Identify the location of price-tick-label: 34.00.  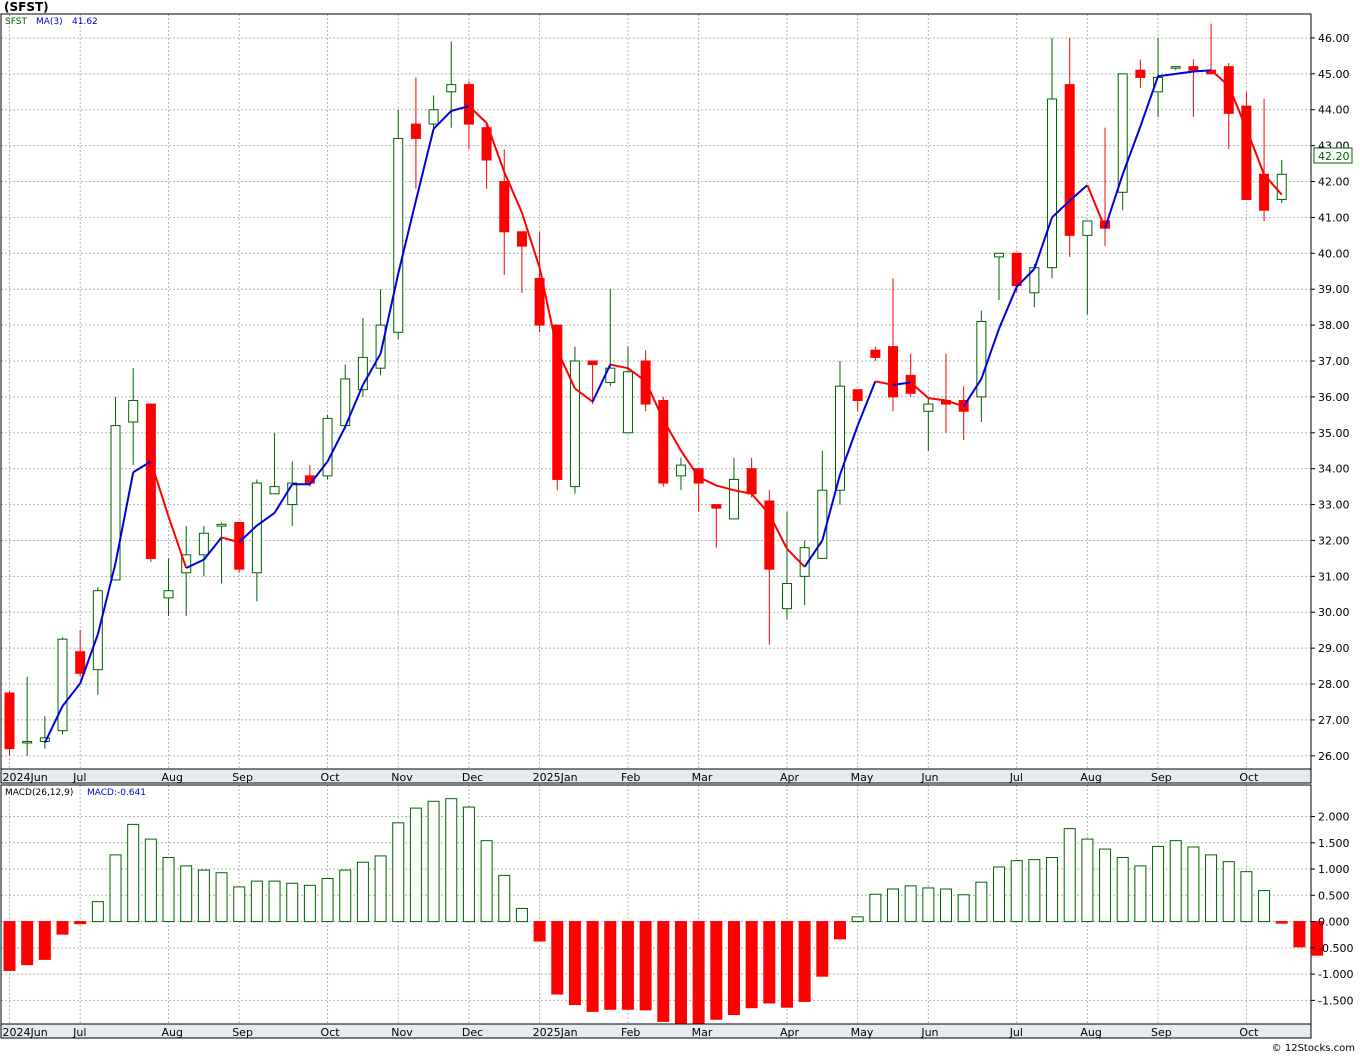
(1334, 469).